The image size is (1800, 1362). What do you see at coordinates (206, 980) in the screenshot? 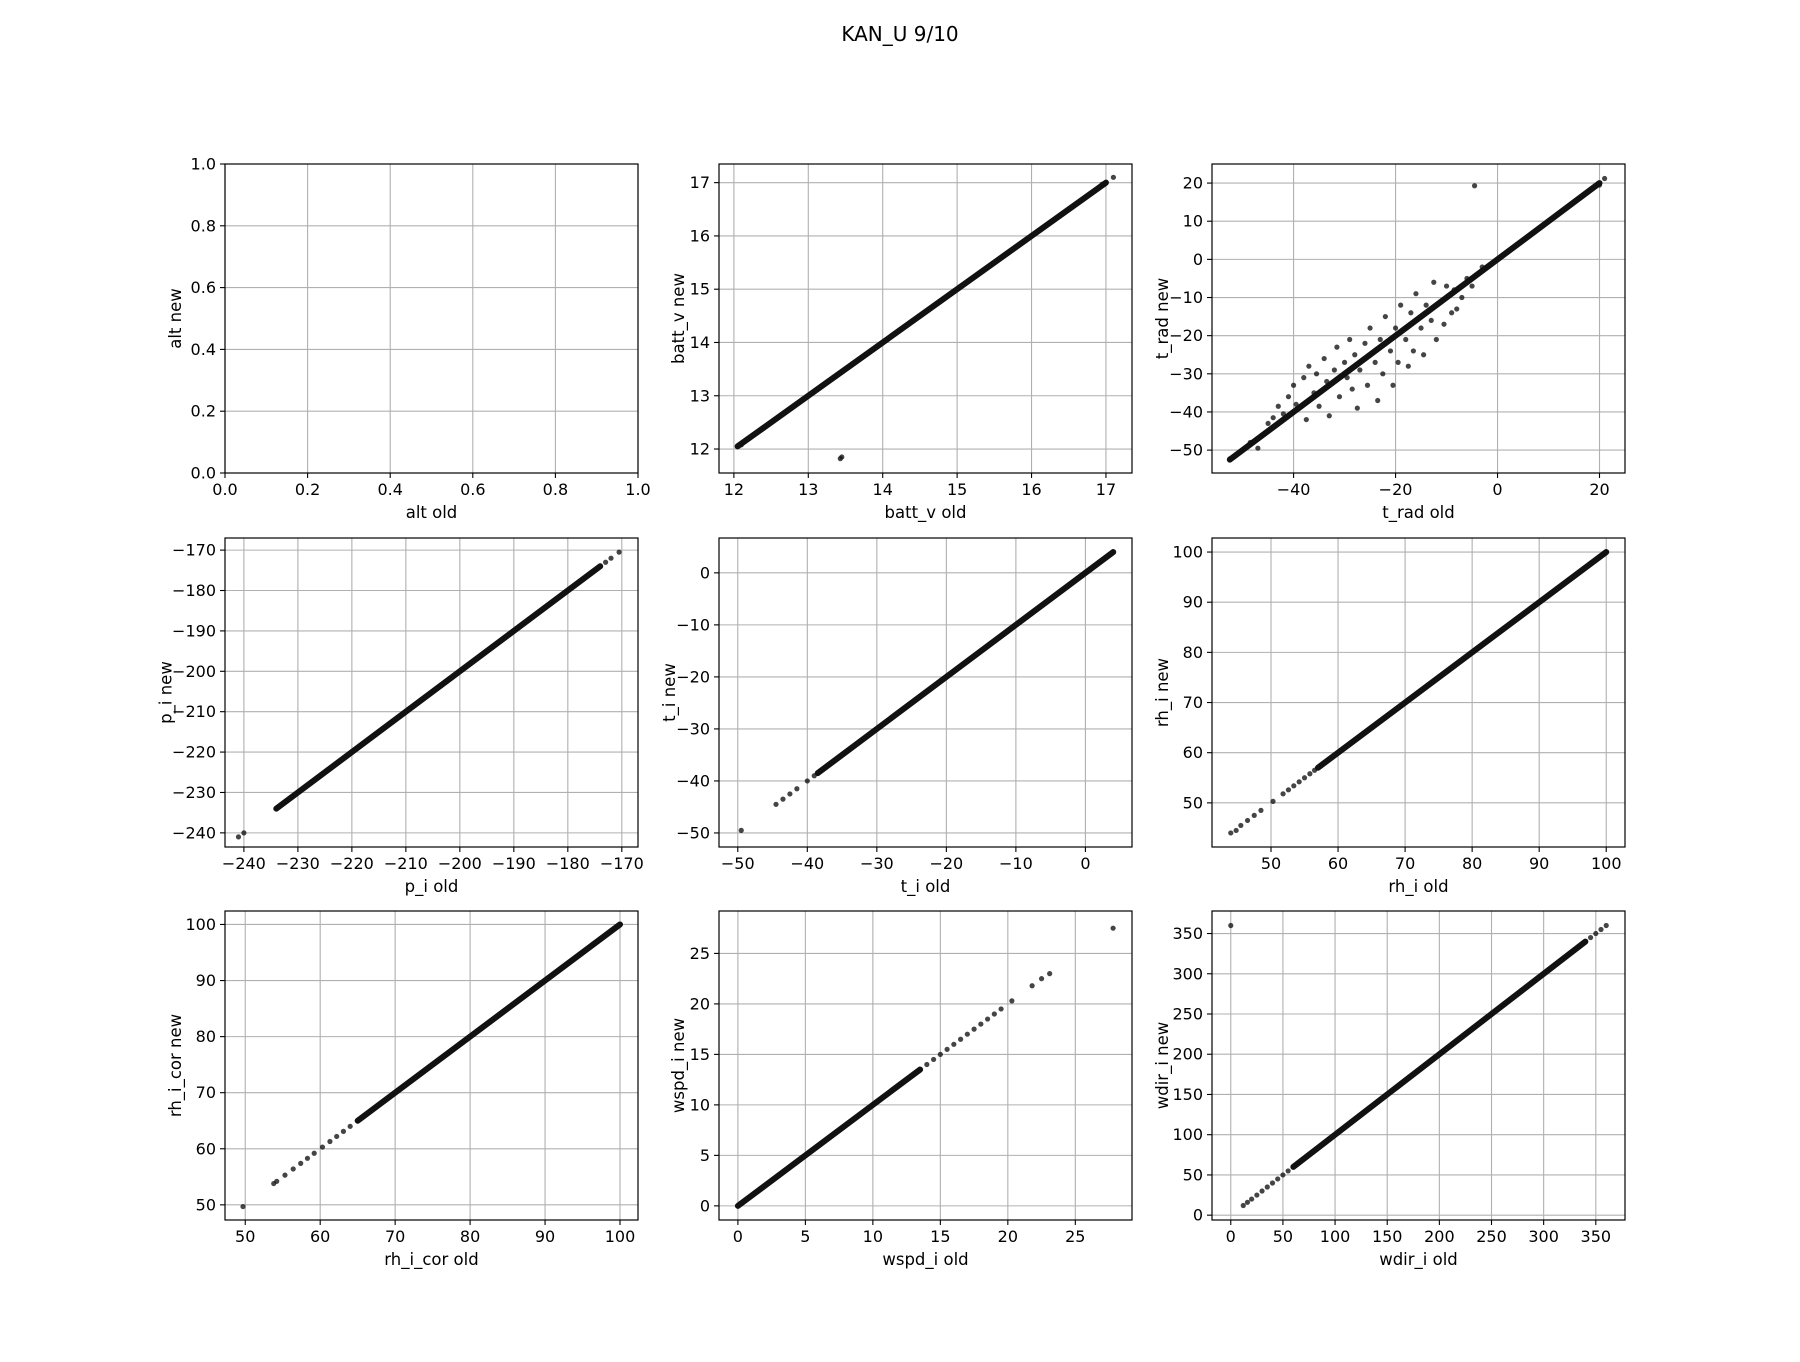
I see `y-tick-label: 90` at bounding box center [206, 980].